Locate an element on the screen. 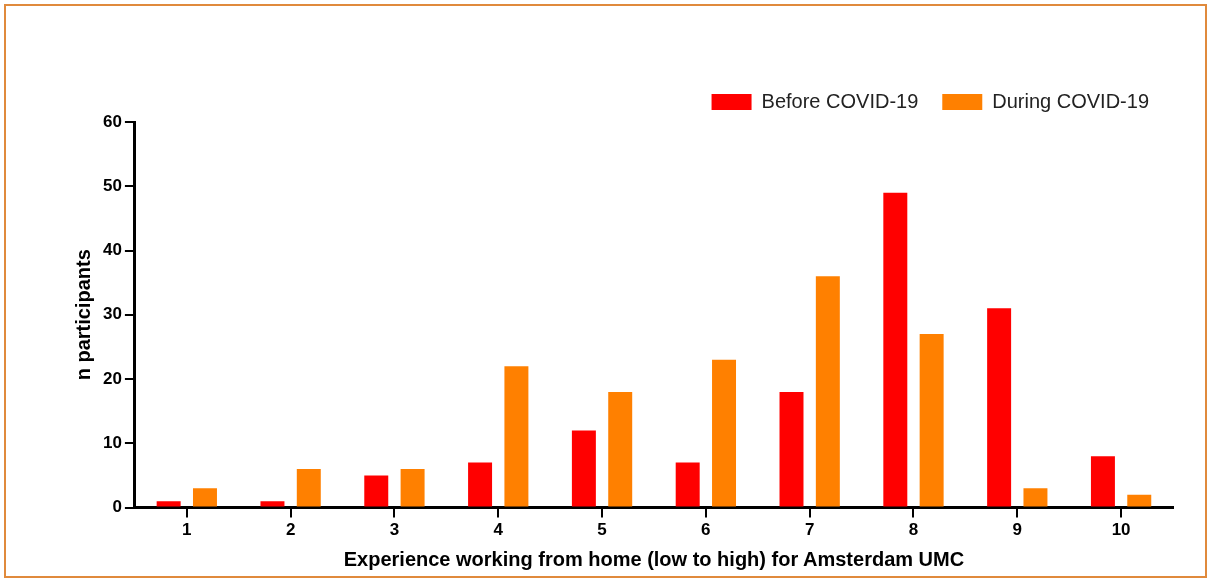  x-tick-label: 1 is located at coordinates (187, 530).